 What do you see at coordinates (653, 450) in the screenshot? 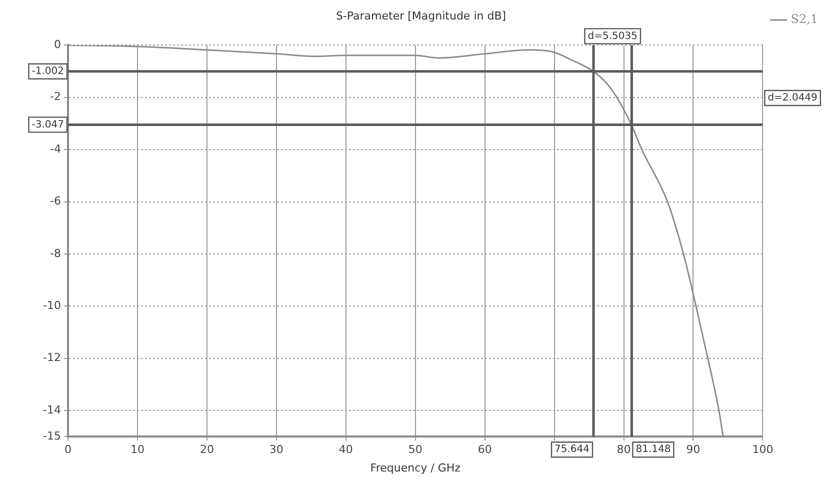
I see `ref-line-label: 81.148` at bounding box center [653, 450].